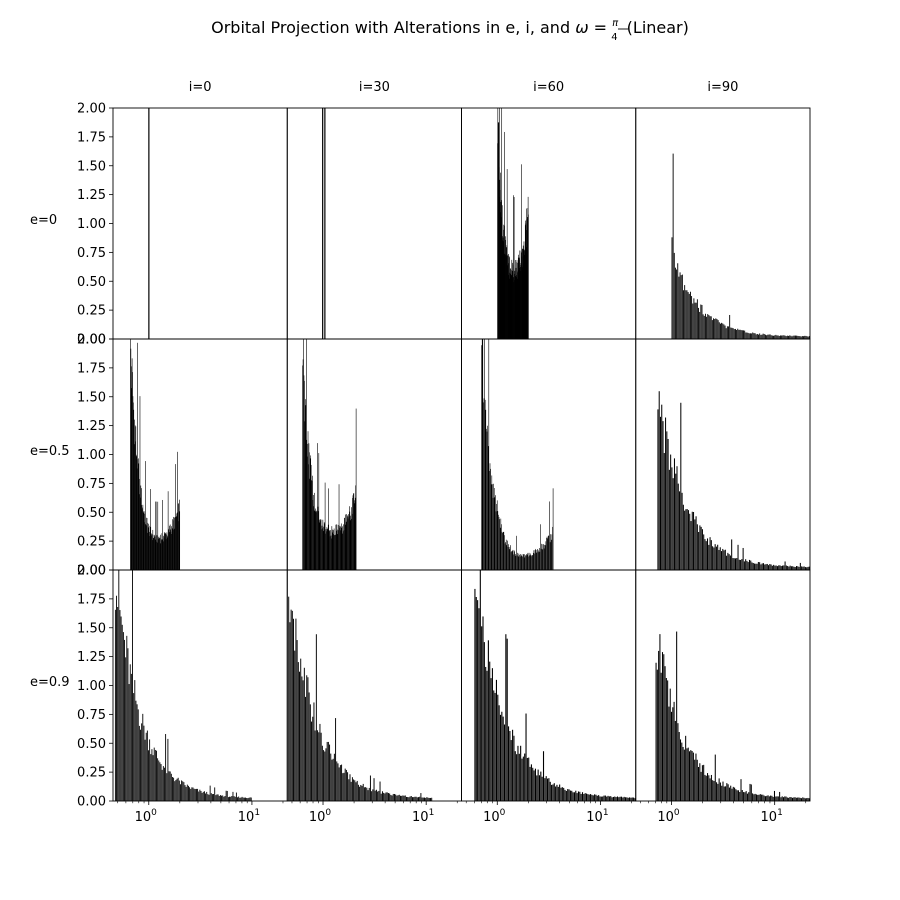 This screenshot has height=900, width=900. I want to click on y-tick-label: 1.25, so click(91, 657).